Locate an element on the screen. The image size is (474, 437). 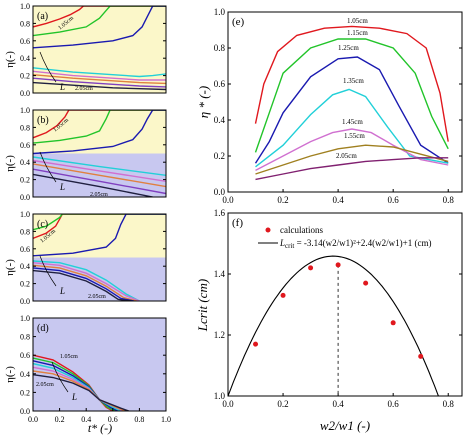
panel-b-annotation: L is located at coordinates (62, 187).